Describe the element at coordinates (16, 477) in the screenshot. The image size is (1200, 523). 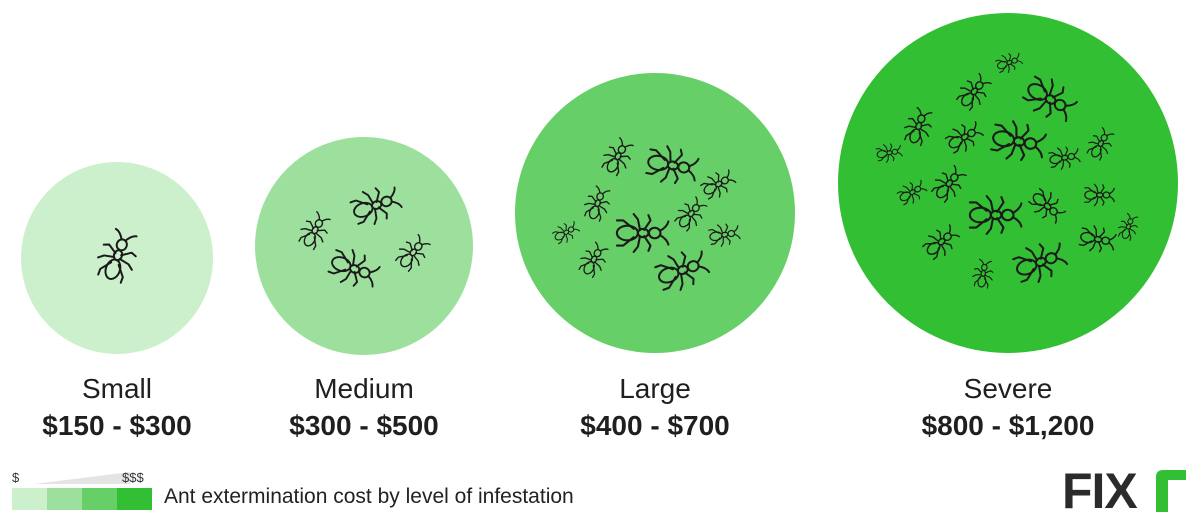
I see `legend-low-label: $` at that location.